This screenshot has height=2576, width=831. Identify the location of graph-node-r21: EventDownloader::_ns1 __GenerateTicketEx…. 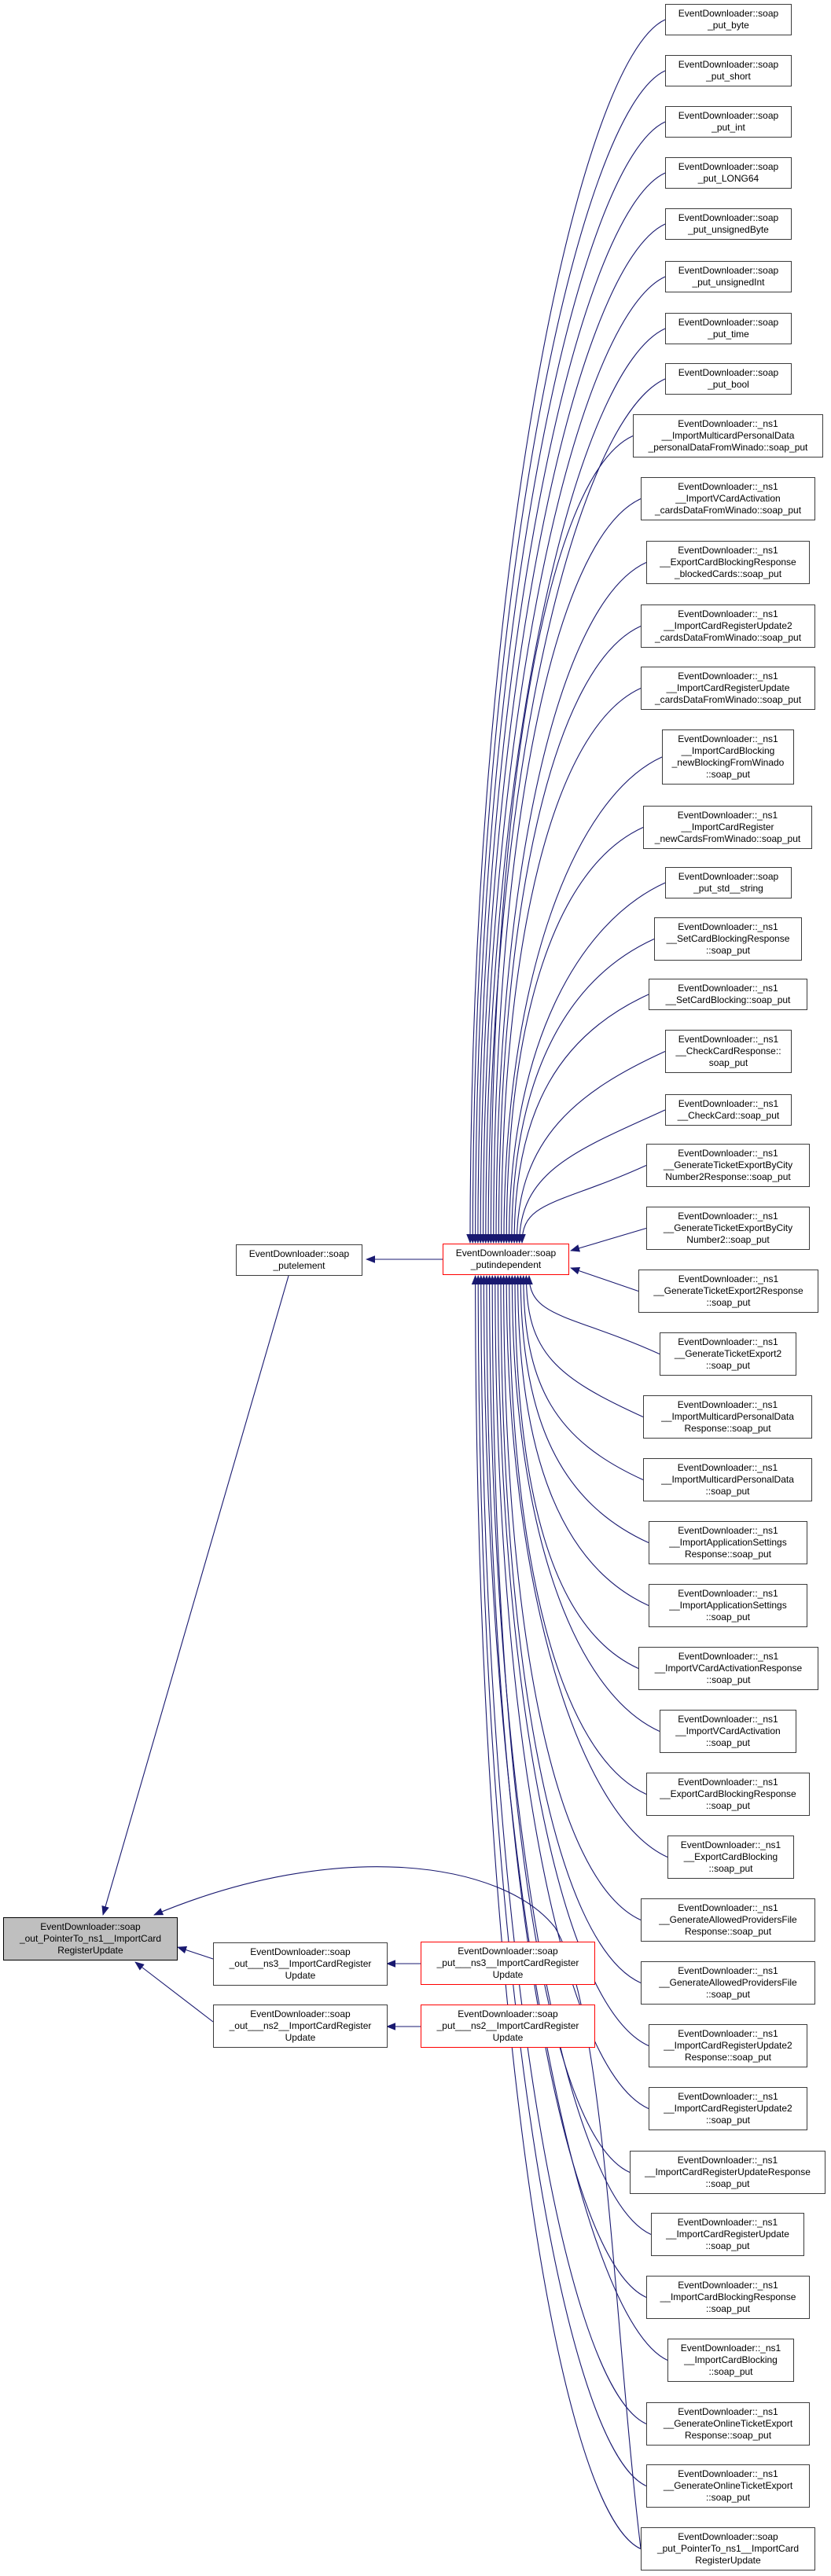
(728, 1165).